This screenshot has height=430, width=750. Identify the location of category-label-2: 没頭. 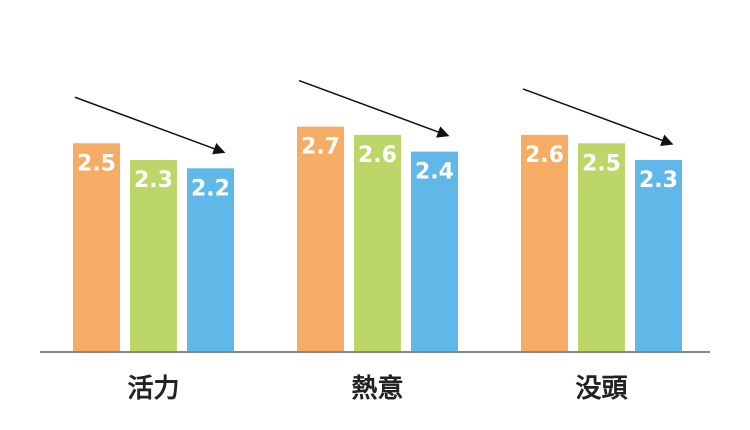
(601, 389).